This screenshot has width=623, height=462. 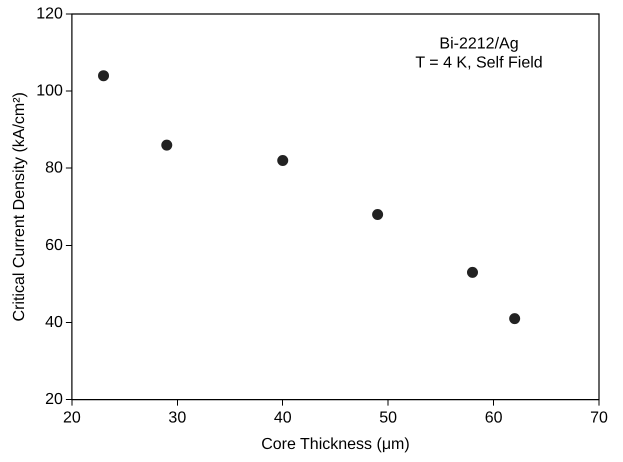 I want to click on y-tick-label: 80, so click(x=54, y=168).